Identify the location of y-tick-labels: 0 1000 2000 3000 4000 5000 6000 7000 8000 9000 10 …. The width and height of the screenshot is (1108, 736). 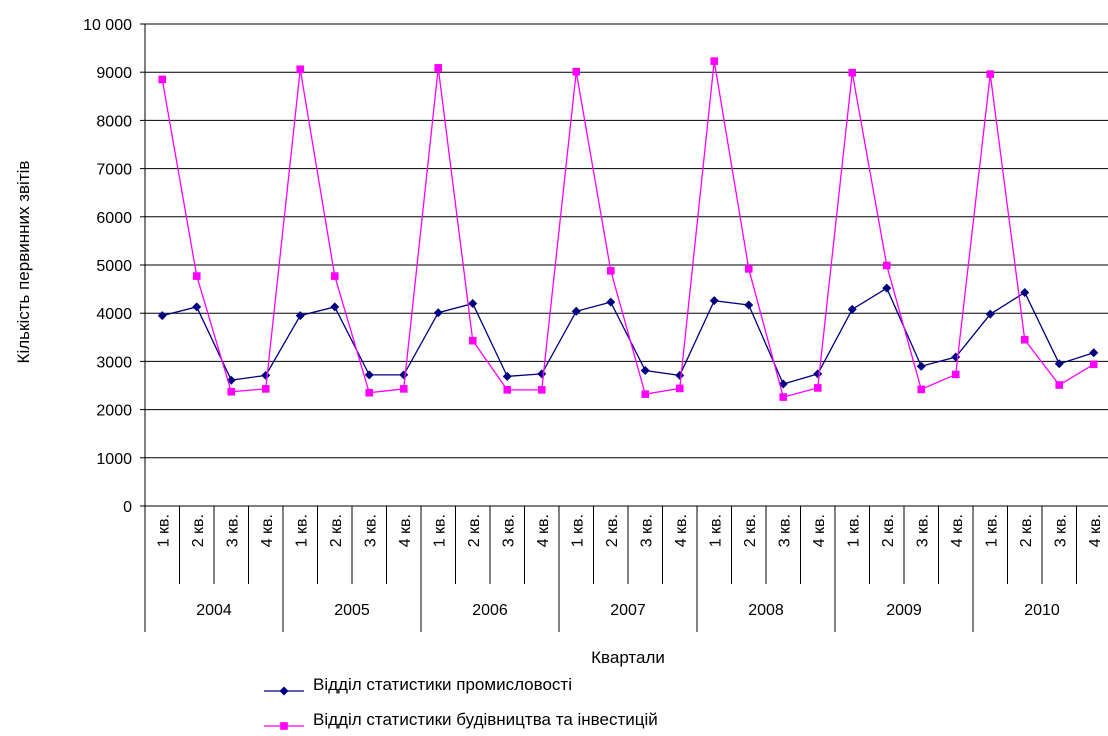
(107, 266).